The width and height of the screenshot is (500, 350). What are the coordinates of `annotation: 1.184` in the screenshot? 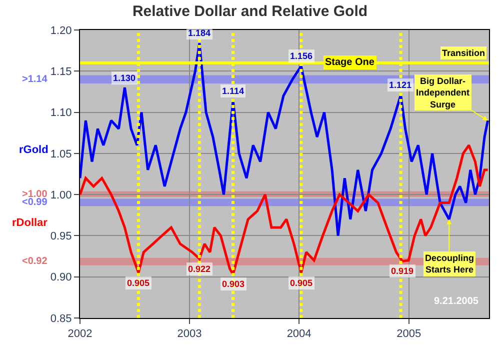 It's located at (199, 33).